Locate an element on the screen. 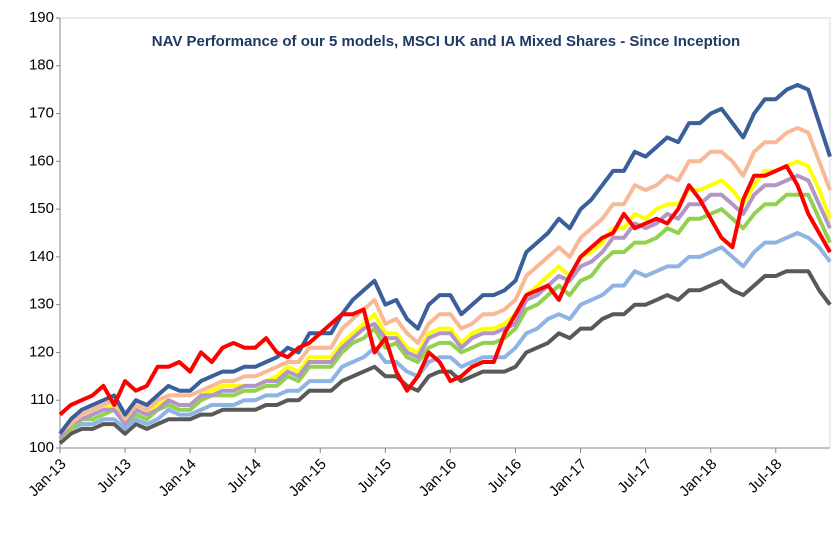 The width and height of the screenshot is (837, 554). x-tick-label: Jul-15 is located at coordinates (374, 476).